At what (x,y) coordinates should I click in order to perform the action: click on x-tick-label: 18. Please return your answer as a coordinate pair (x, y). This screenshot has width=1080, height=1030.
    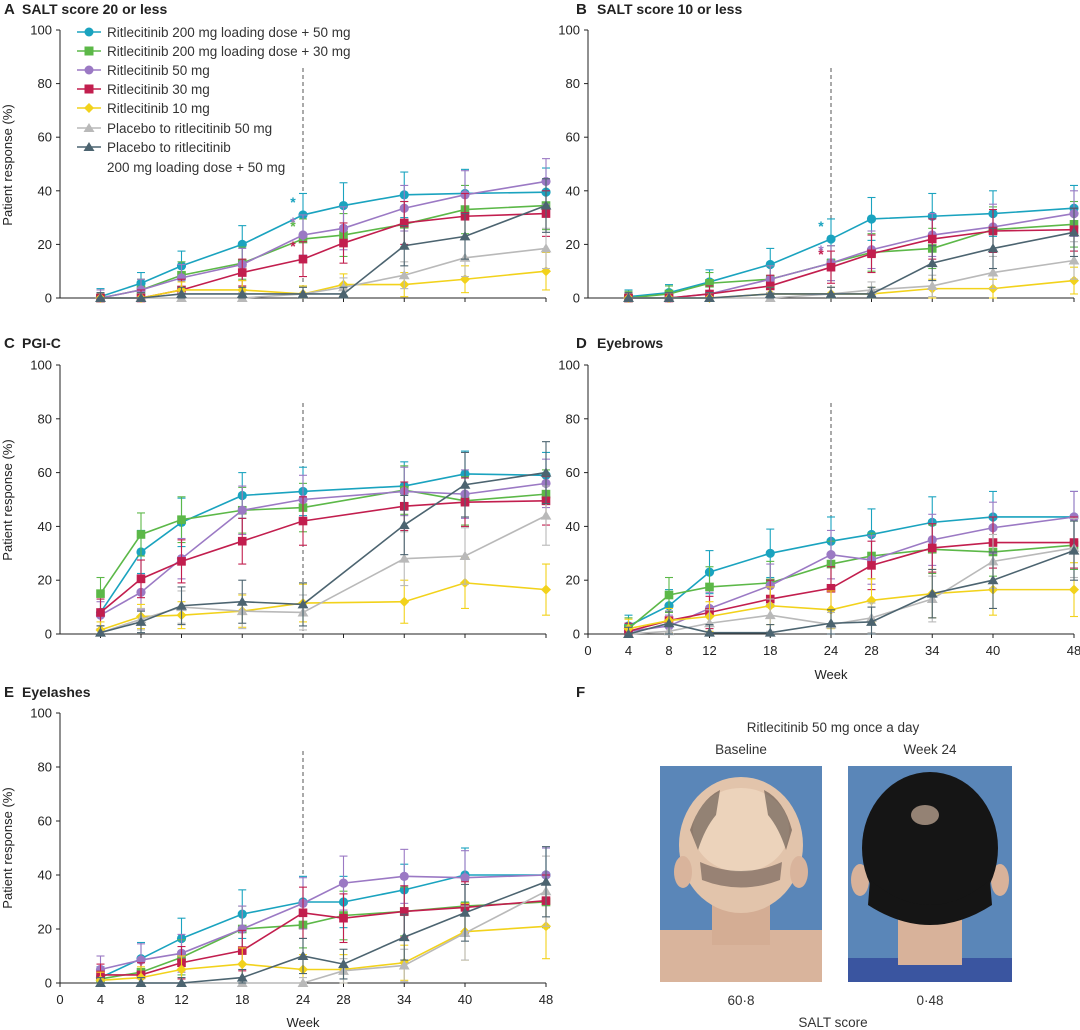
    Looking at the image, I should click on (770, 650).